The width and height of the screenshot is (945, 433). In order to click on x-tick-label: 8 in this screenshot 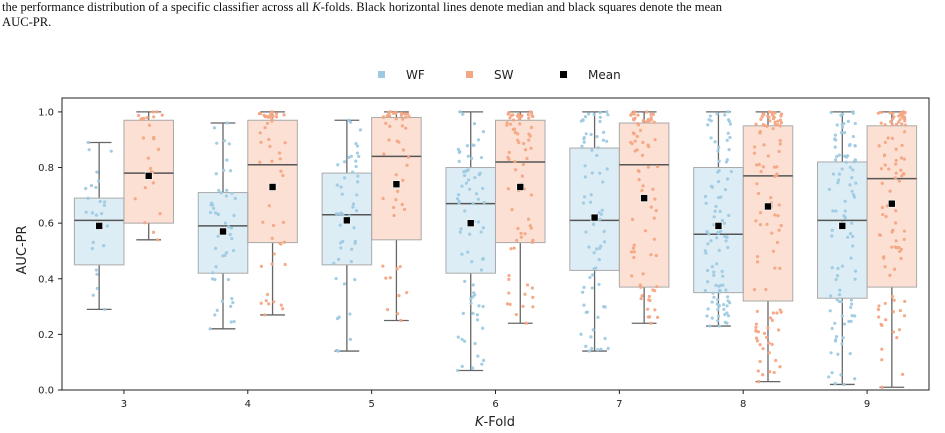, I will do `click(743, 404)`.